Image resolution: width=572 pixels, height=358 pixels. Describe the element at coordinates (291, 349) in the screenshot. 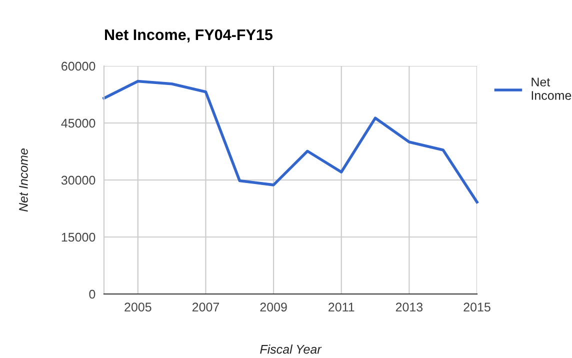

I see `x-axis-title: Fiscal Year` at that location.